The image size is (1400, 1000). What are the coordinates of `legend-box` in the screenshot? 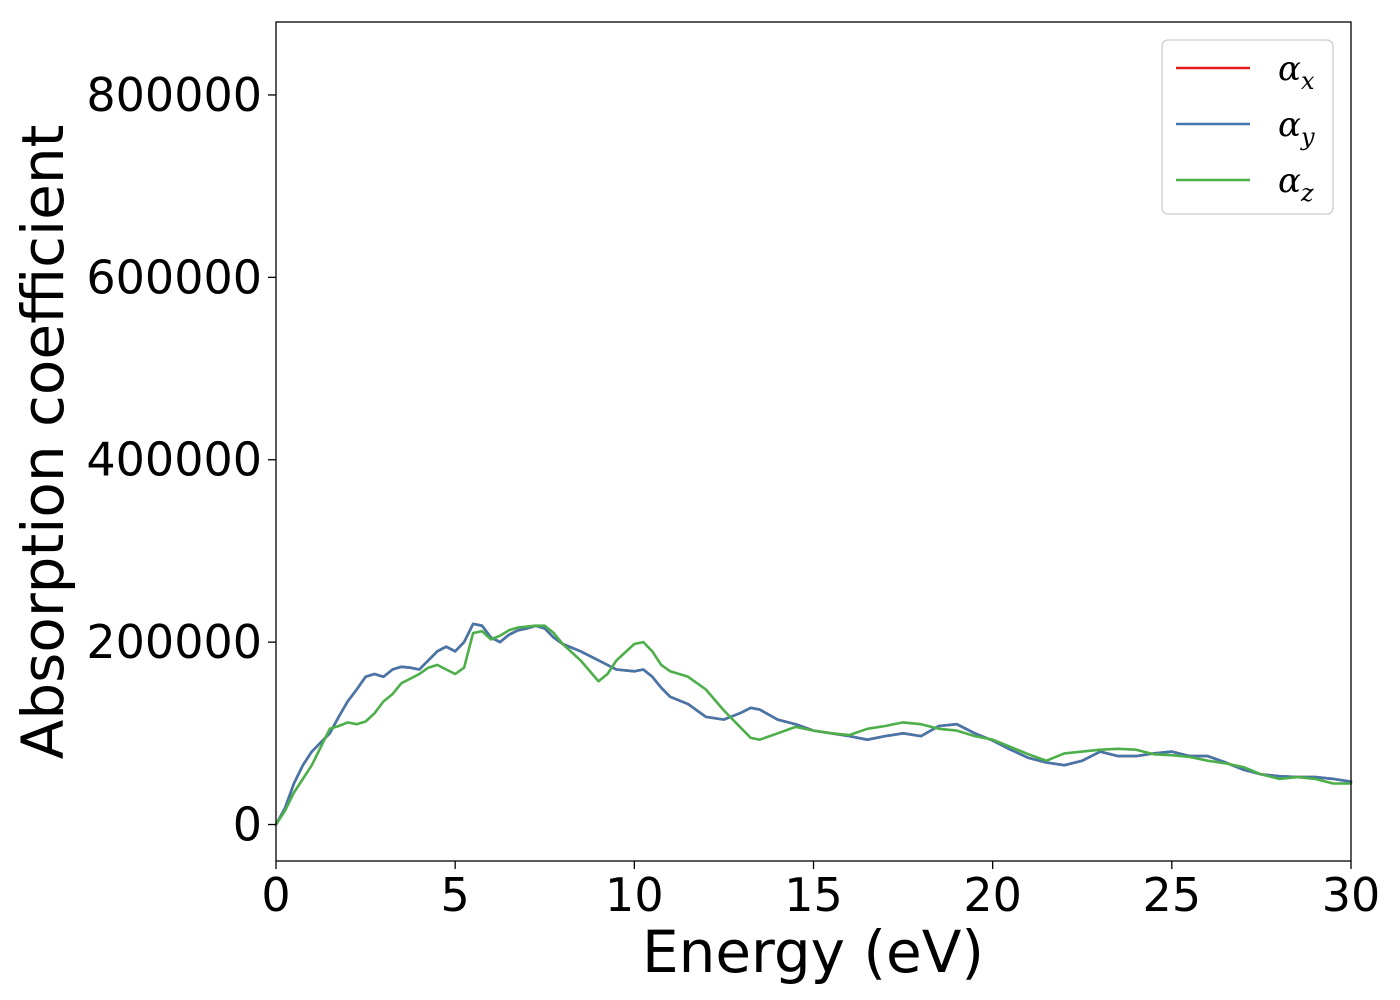 It's located at (1247, 127).